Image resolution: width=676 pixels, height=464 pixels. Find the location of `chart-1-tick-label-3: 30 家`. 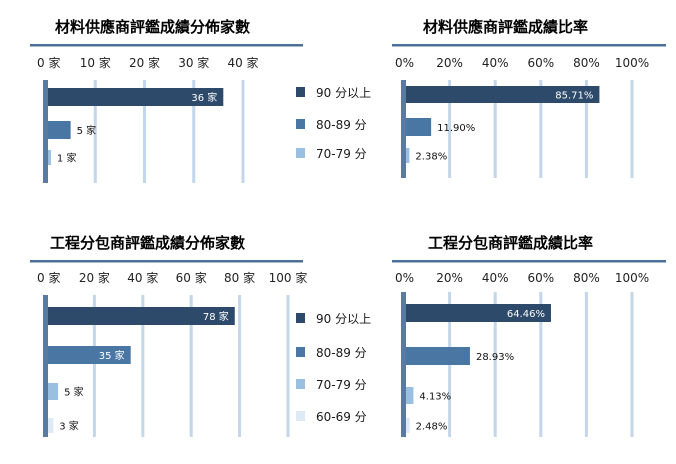

chart-1-tick-label-3: 30 家 is located at coordinates (193, 62).